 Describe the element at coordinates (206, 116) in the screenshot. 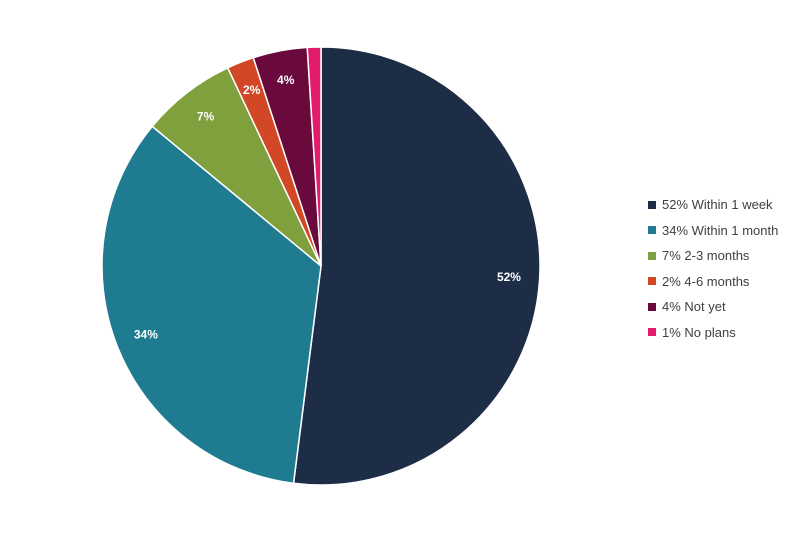

I see `data-label-2-3-months: 7%` at that location.